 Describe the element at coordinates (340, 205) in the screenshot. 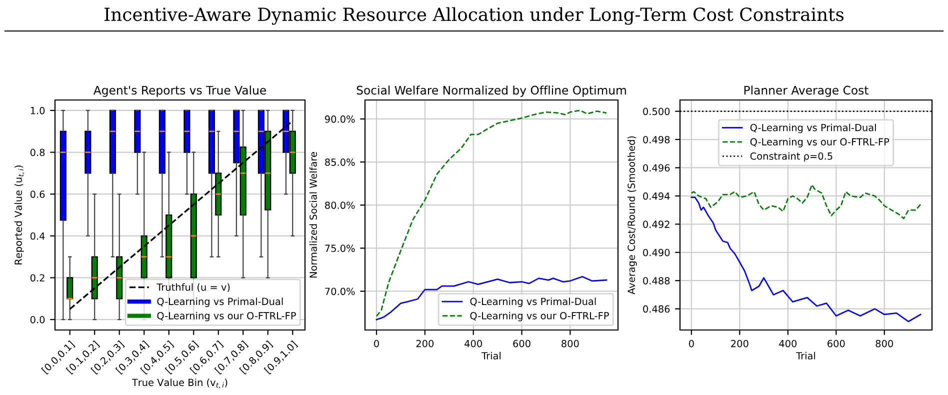

I see `y-tick-label: 80.0%` at that location.